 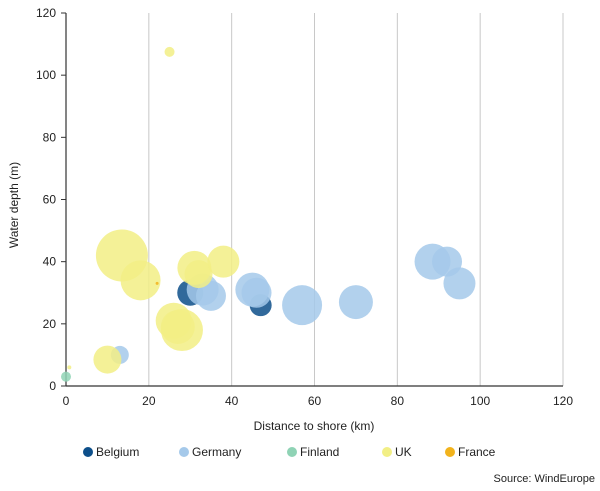 What do you see at coordinates (563, 401) in the screenshot?
I see `x-tick-label: 120` at bounding box center [563, 401].